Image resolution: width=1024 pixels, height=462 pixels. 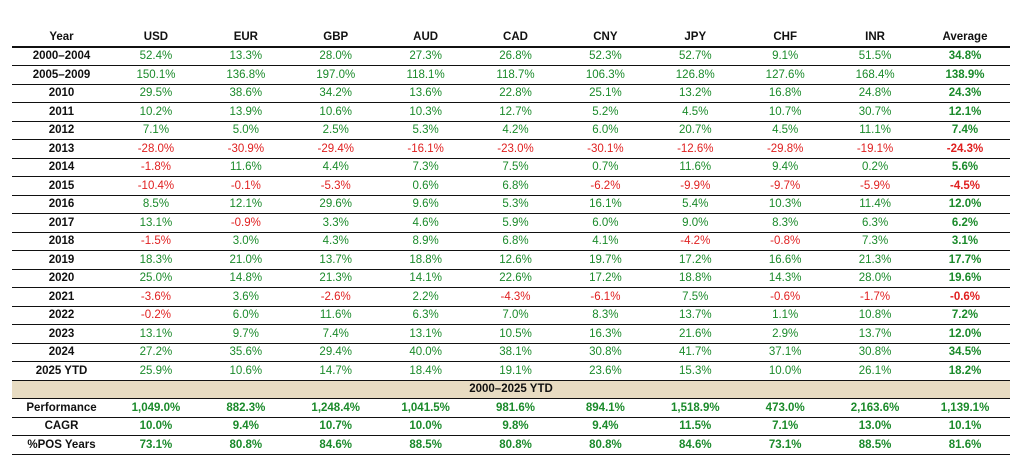 What do you see at coordinates (61, 130) in the screenshot?
I see `row-label: 2012` at bounding box center [61, 130].